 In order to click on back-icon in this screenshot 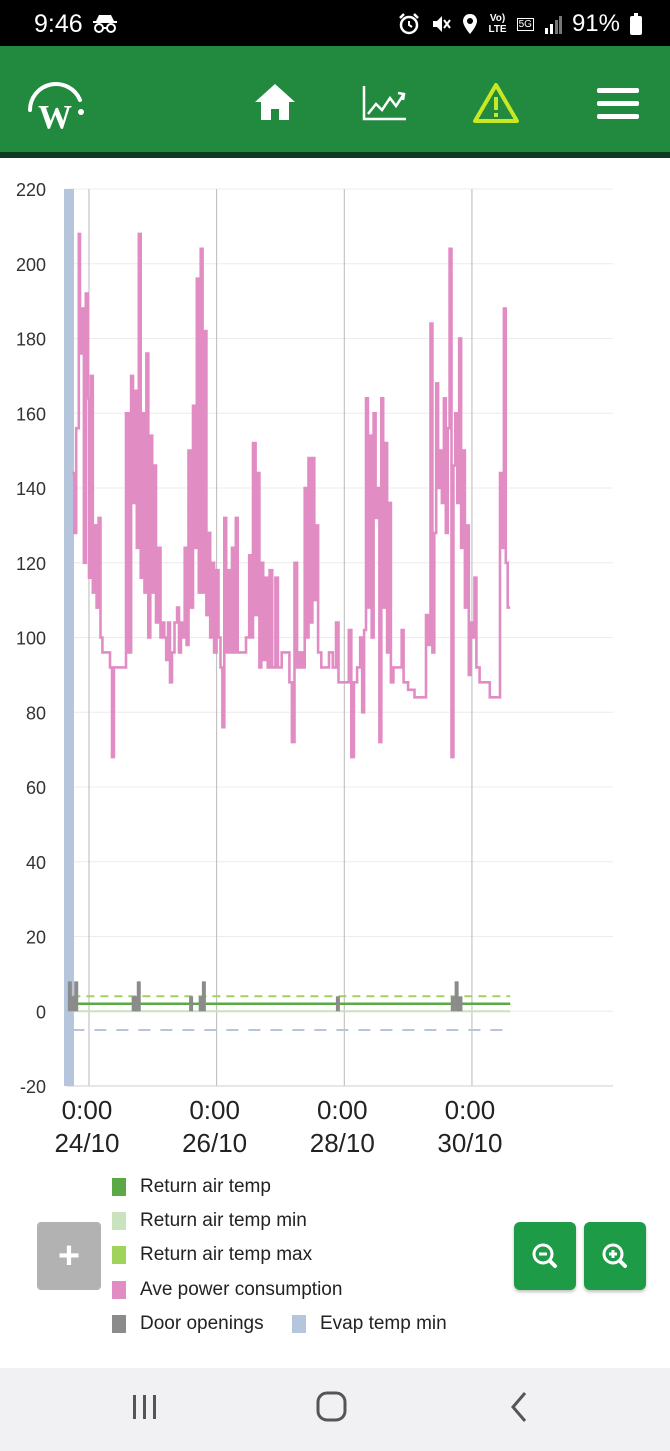, I will do `click(520, 1407)`.